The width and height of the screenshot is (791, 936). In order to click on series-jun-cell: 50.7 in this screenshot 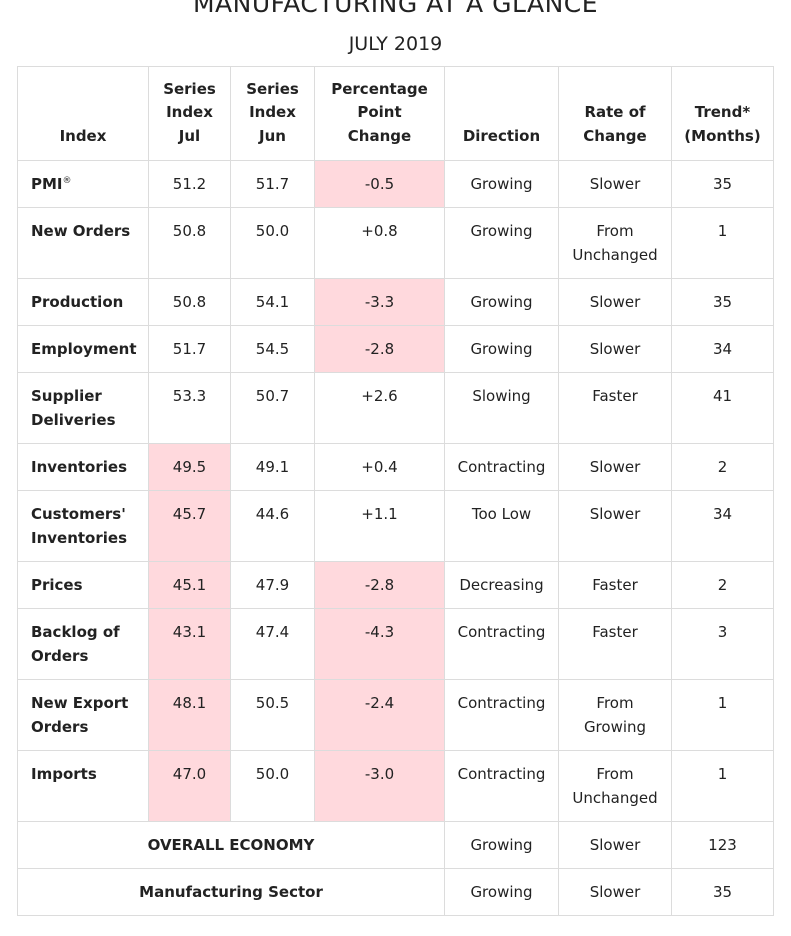, I will do `click(272, 408)`.